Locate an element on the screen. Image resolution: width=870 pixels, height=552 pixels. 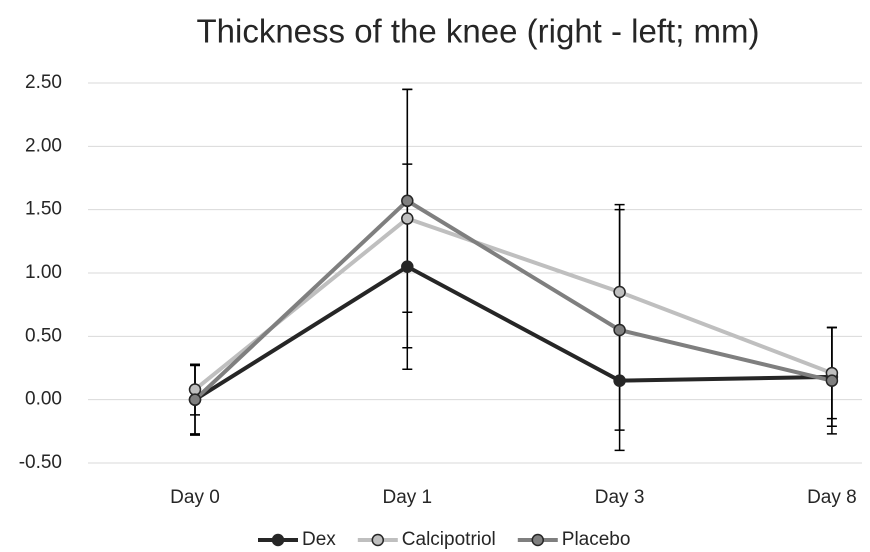
x-tick-label: Day 1 is located at coordinates (407, 497).